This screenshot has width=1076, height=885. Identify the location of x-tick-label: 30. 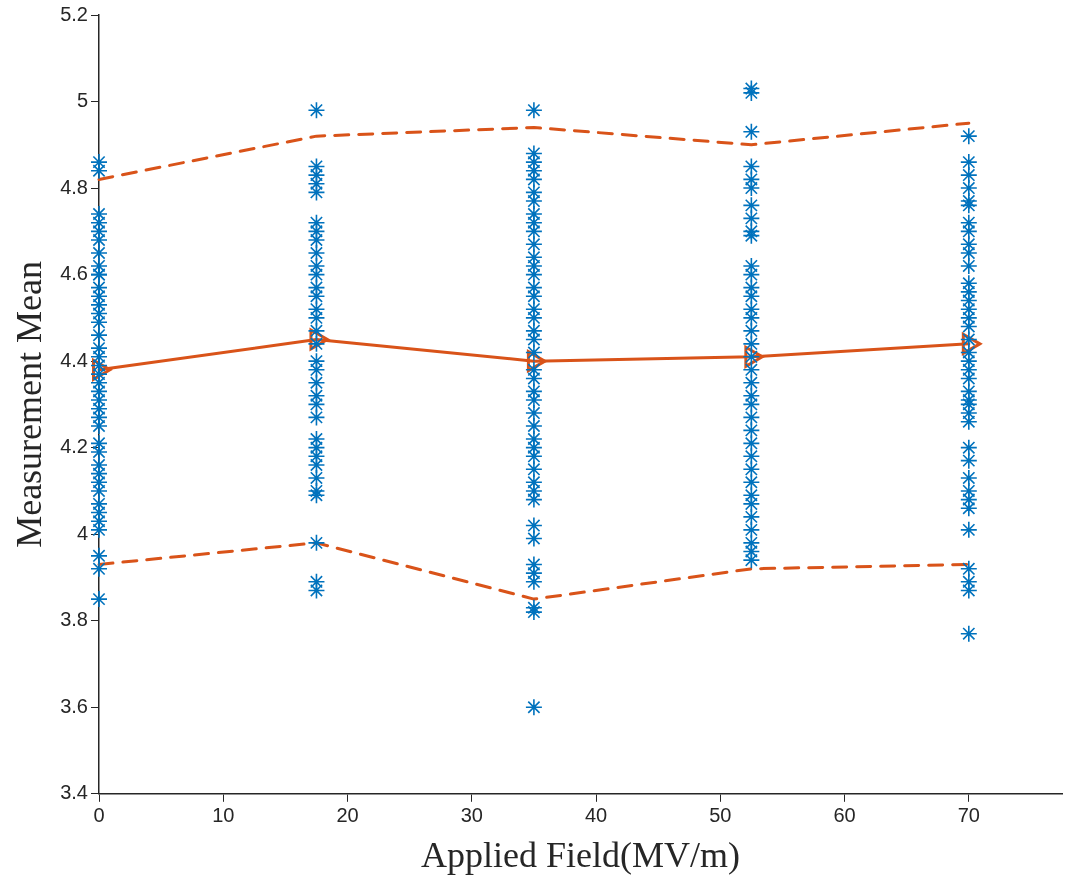
(471, 815).